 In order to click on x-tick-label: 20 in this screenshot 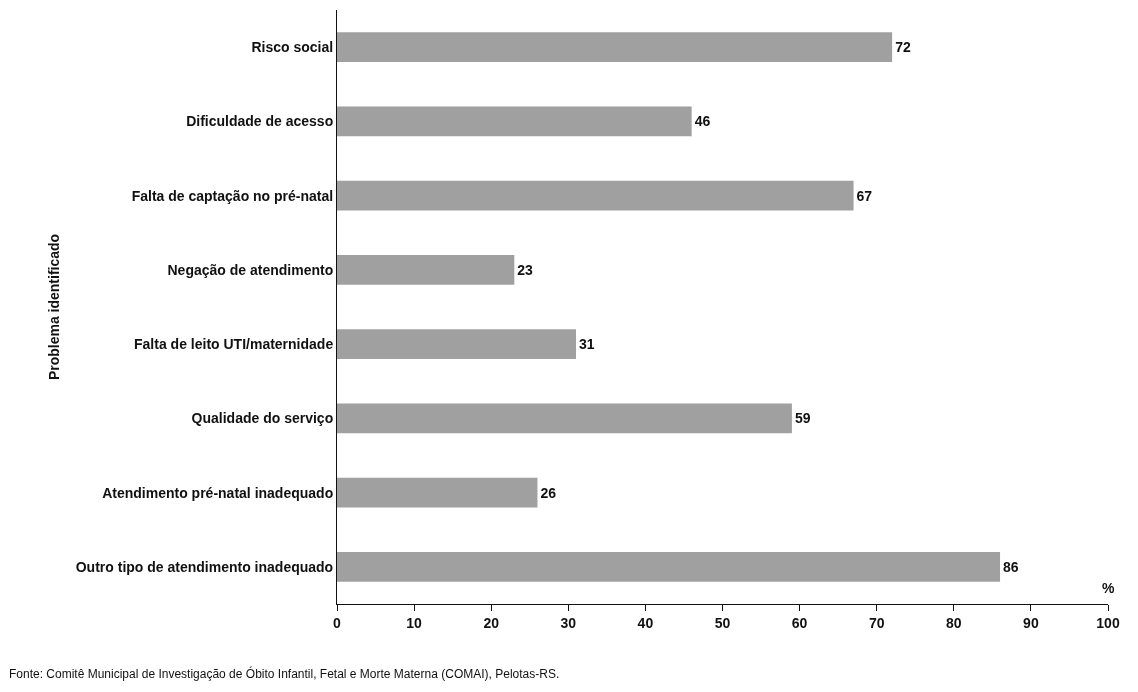, I will do `click(491, 622)`.